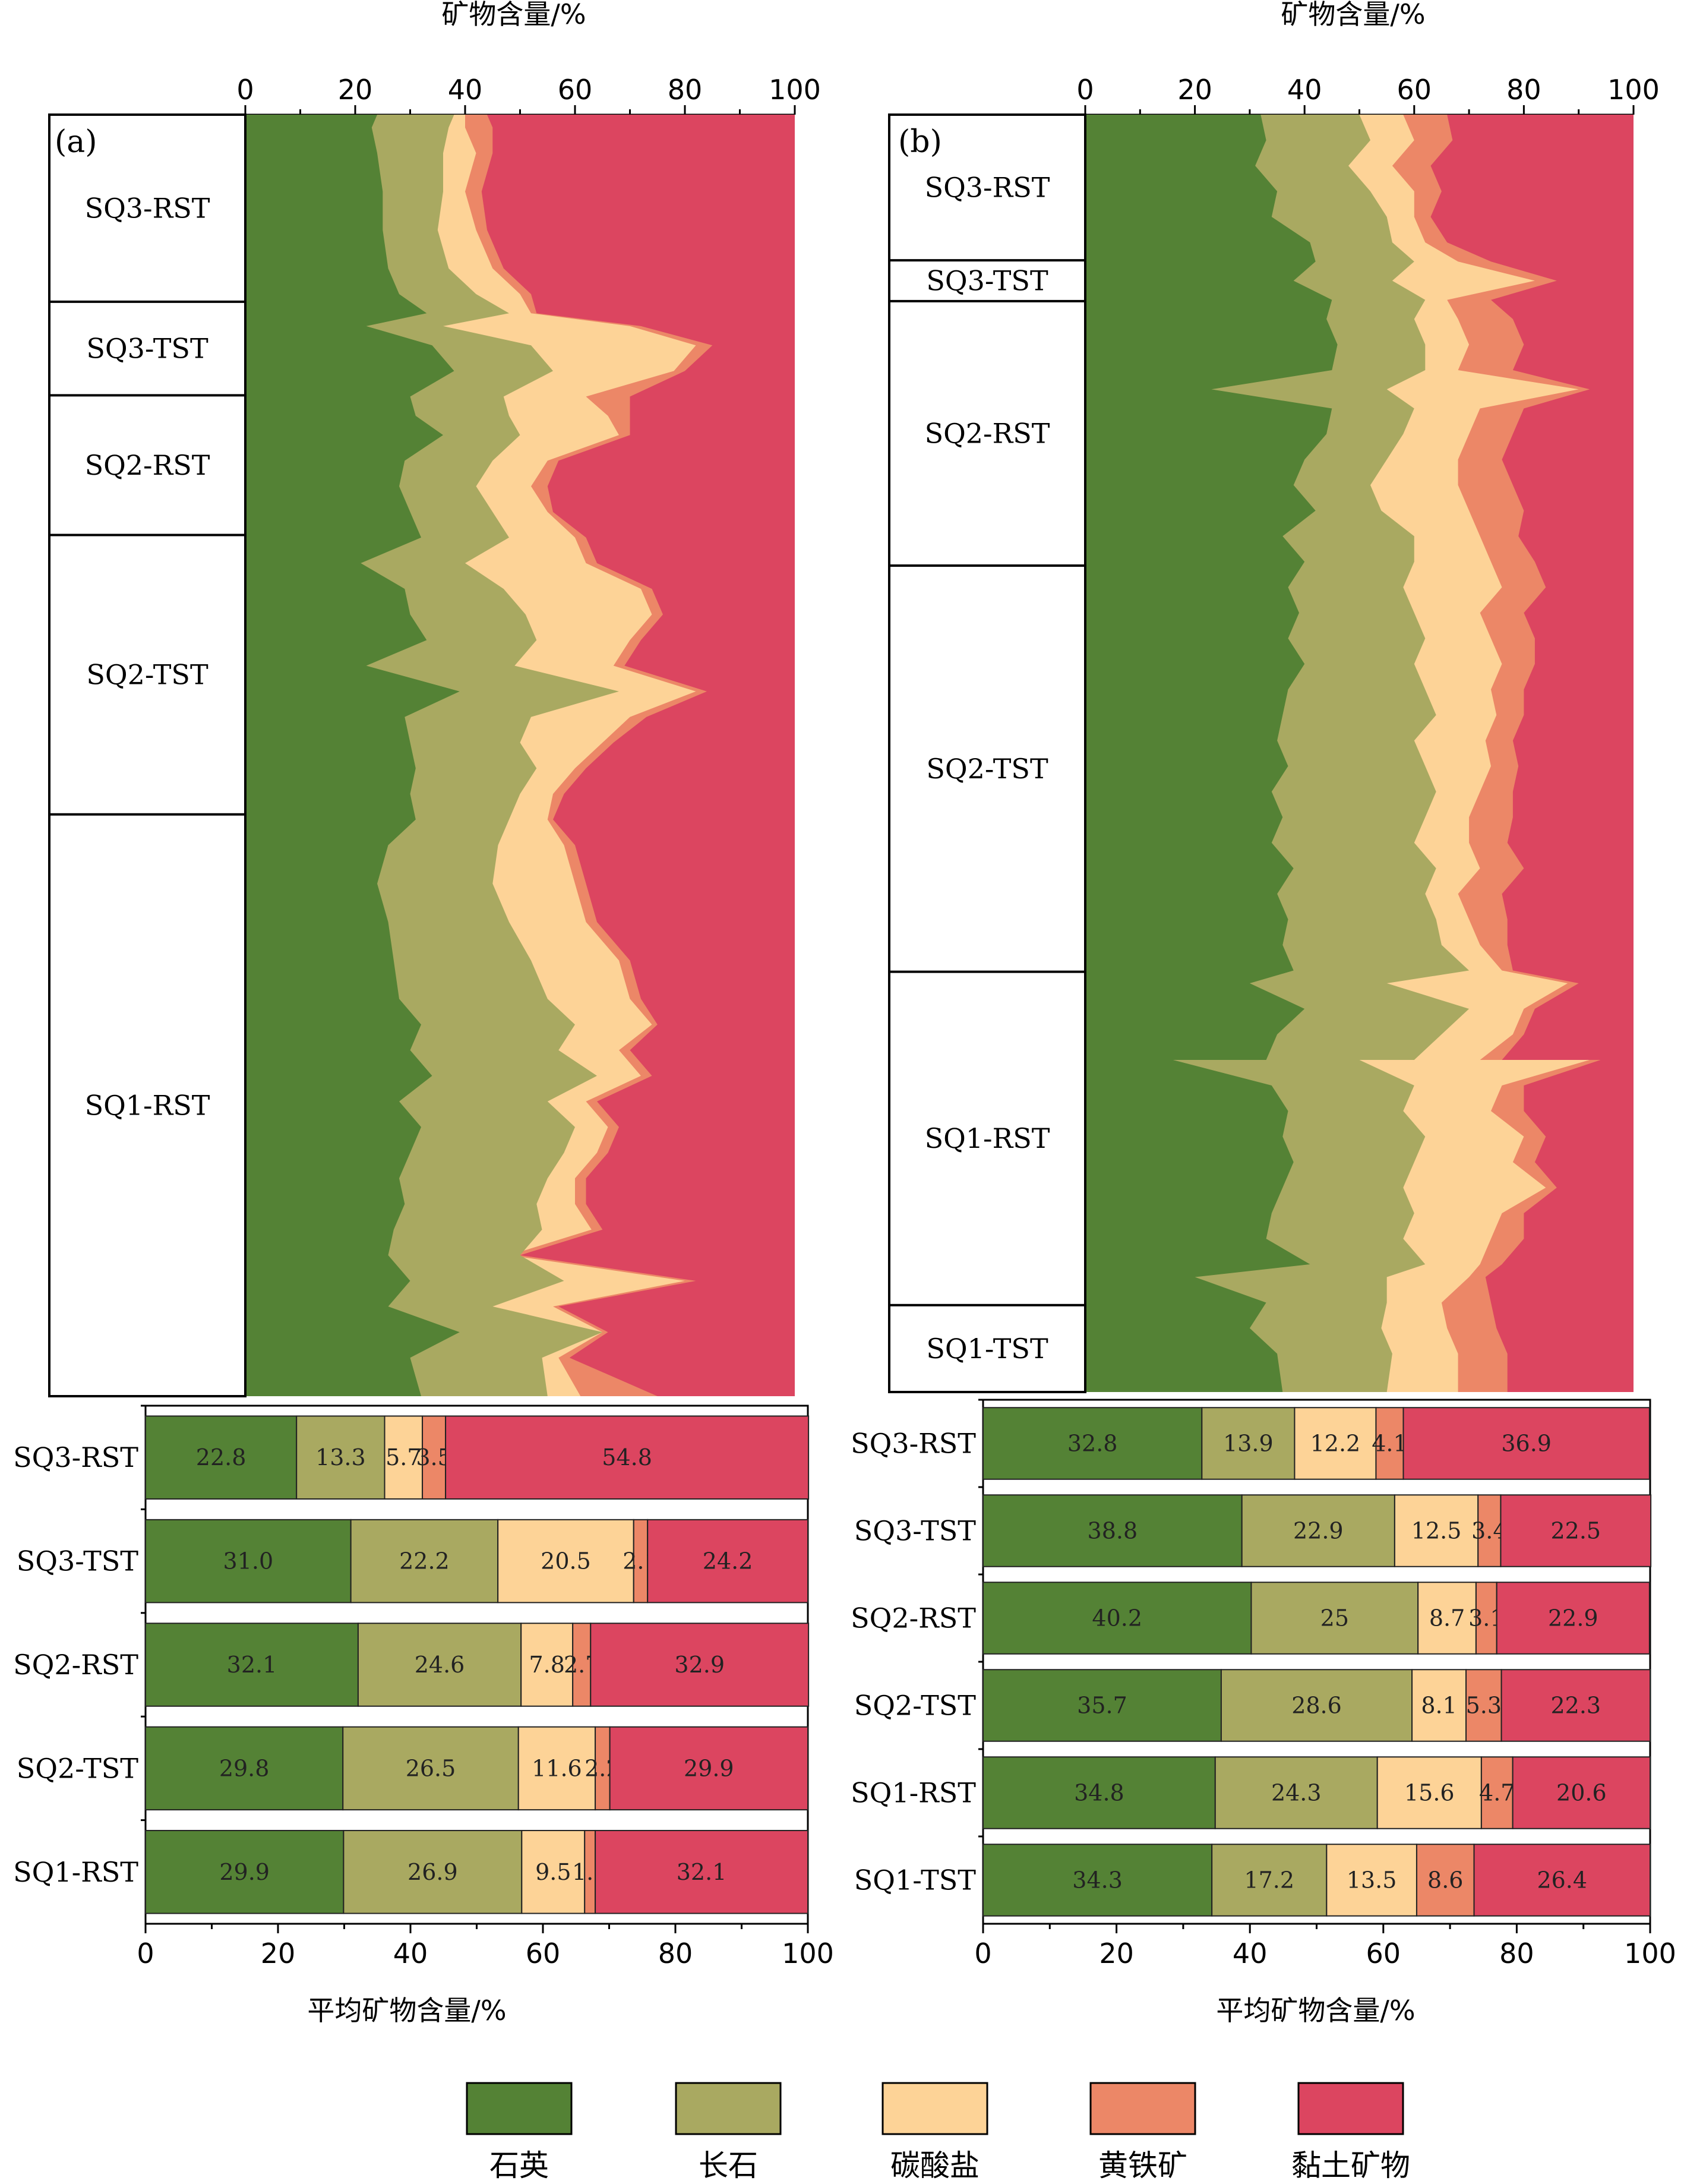 The image size is (1684, 2184). What do you see at coordinates (465, 90) in the screenshot?
I see `top-tick-label-a: 40` at bounding box center [465, 90].